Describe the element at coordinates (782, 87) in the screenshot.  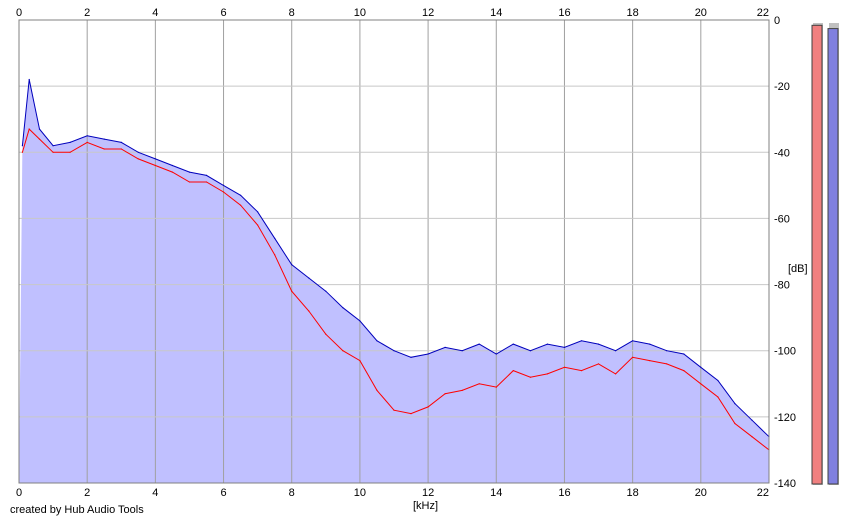
I see `y-tick-minus-20: -20` at that location.